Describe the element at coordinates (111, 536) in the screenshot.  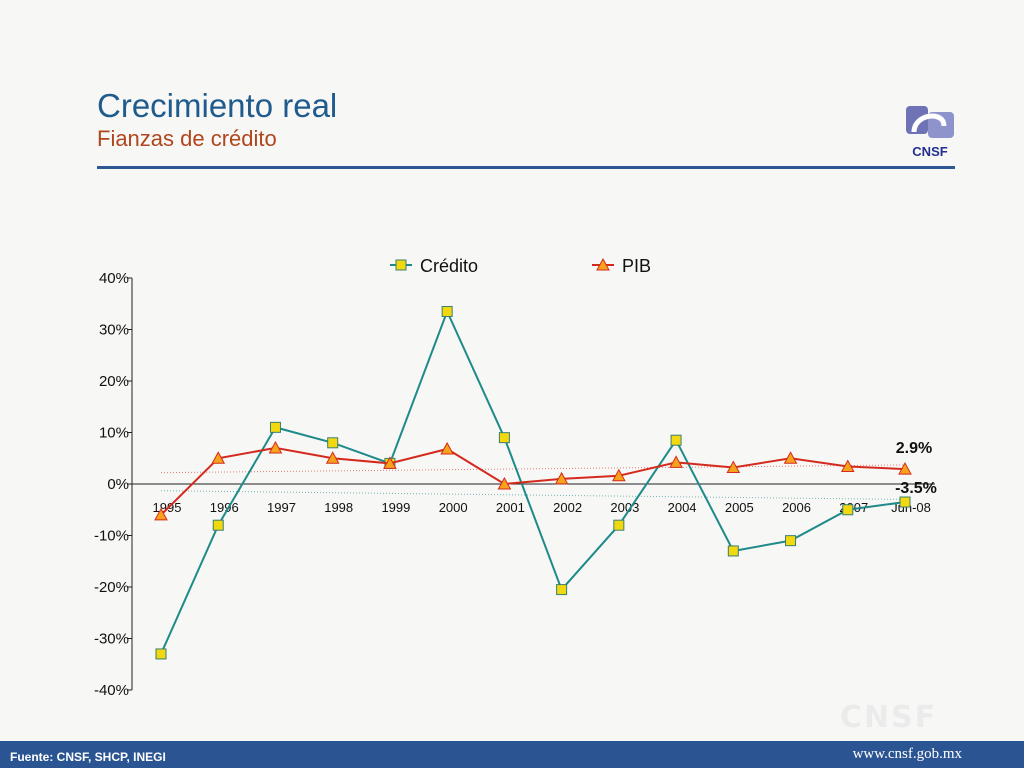
I see `y-tick-label: -10%` at that location.